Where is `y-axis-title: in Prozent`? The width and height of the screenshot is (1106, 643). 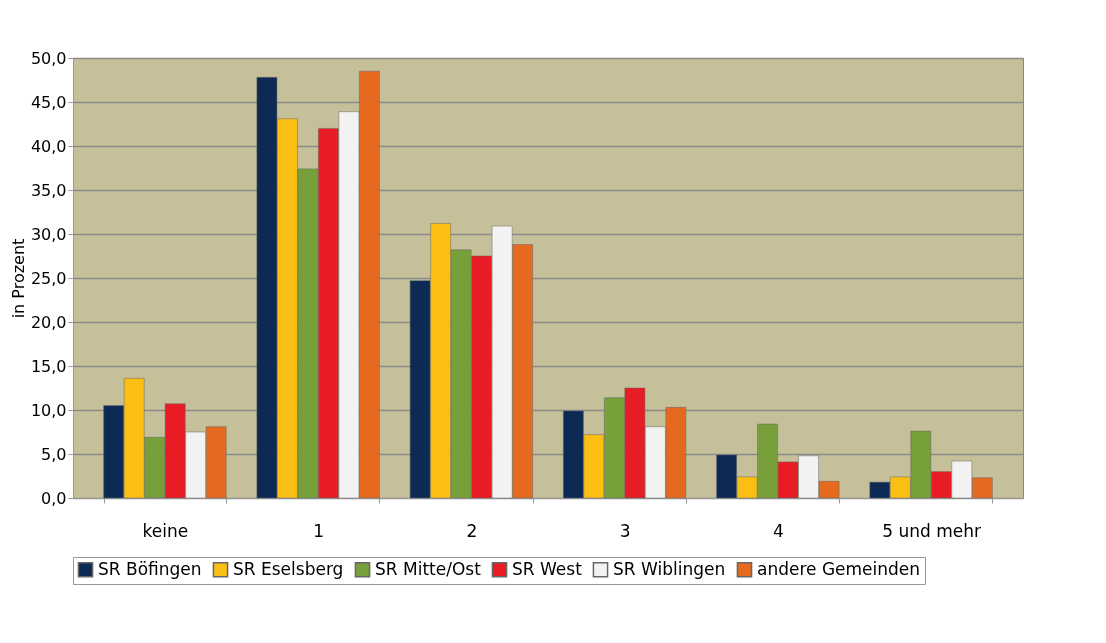 y-axis-title: in Prozent is located at coordinates (18, 278).